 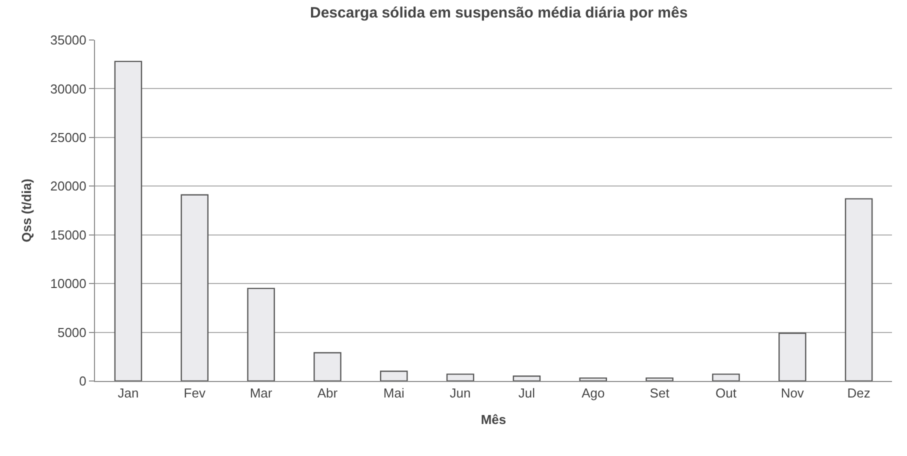 I want to click on x-tick-label: Out, so click(x=726, y=393).